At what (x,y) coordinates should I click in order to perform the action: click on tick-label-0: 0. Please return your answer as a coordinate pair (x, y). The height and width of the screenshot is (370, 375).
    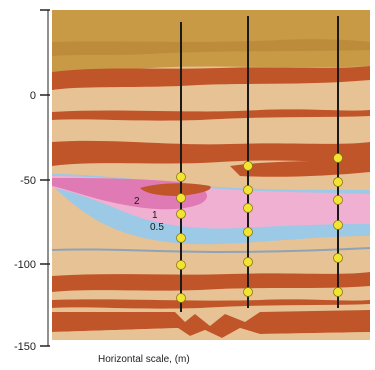
    Looking at the image, I should click on (33, 96).